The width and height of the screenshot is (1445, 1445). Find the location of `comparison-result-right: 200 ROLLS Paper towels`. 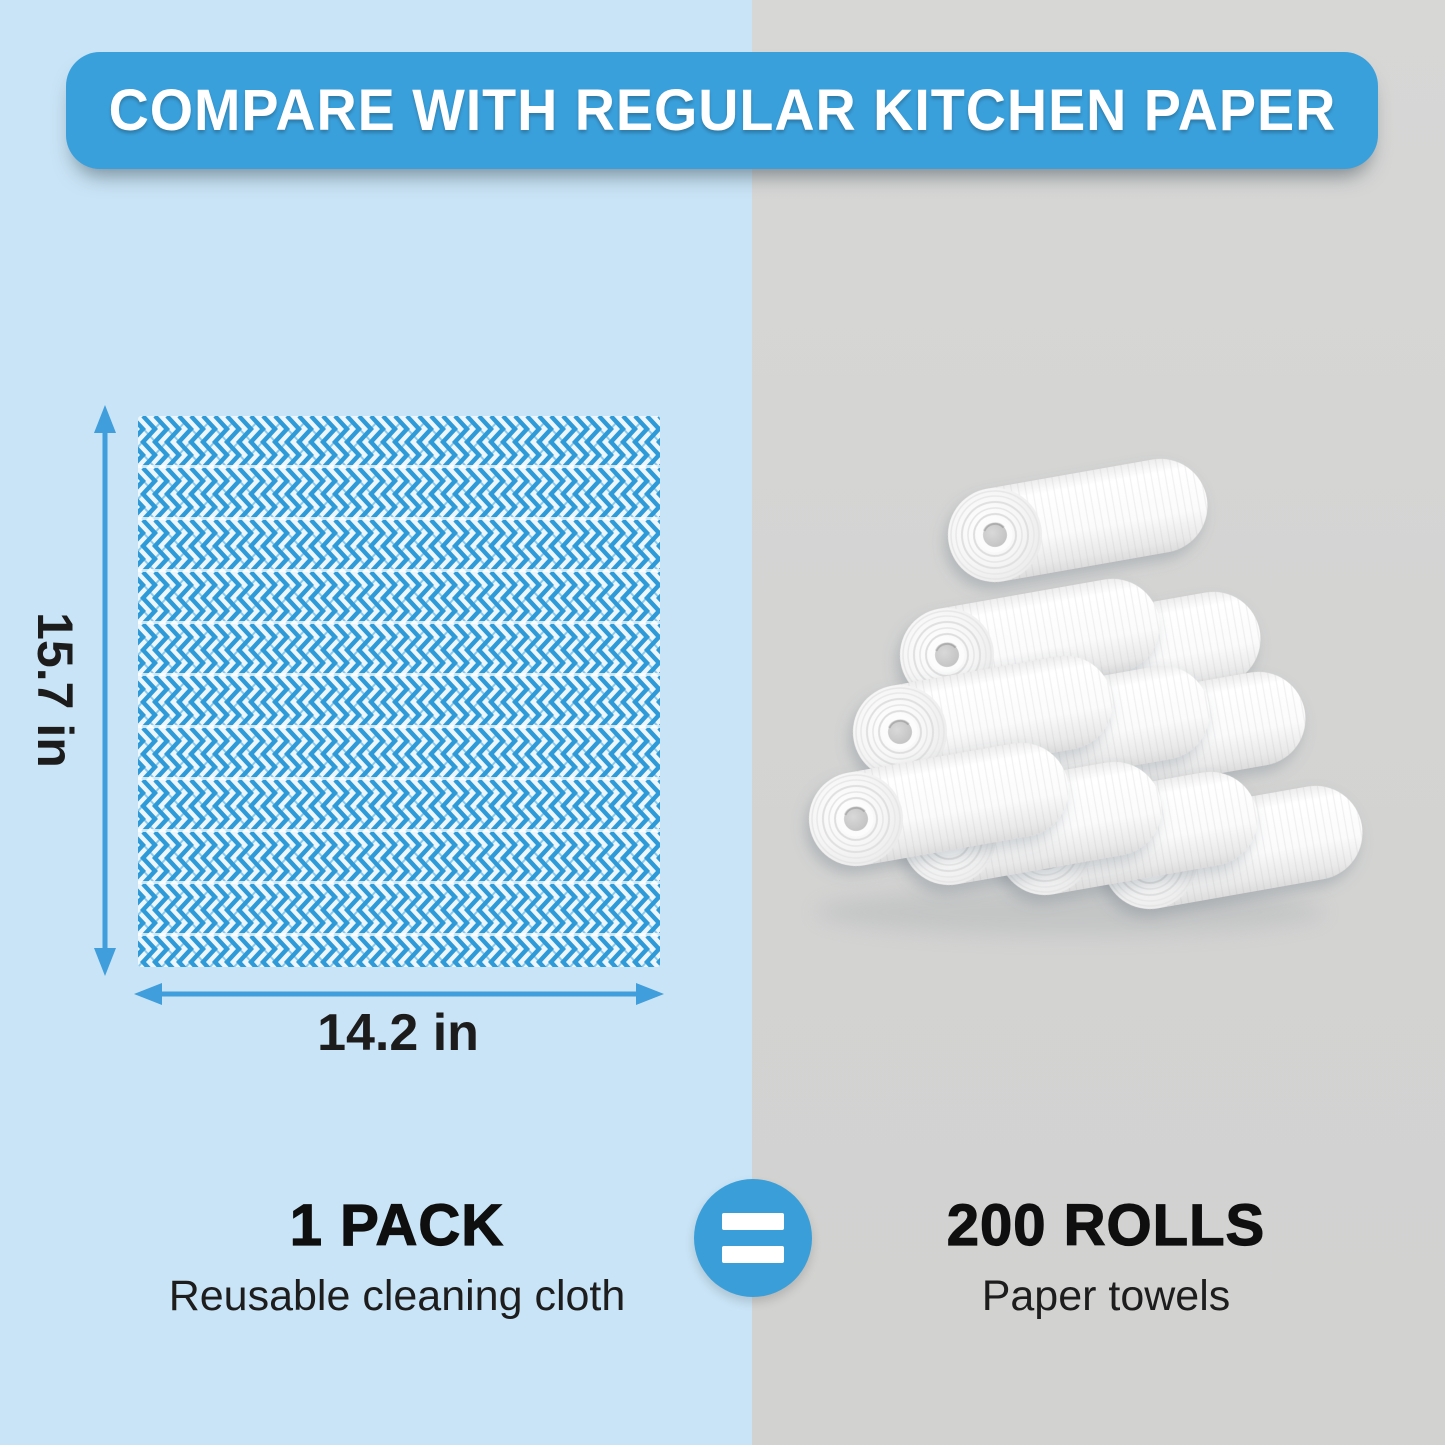

comparison-result-right: 200 ROLLS Paper towels is located at coordinates (1106, 1257).